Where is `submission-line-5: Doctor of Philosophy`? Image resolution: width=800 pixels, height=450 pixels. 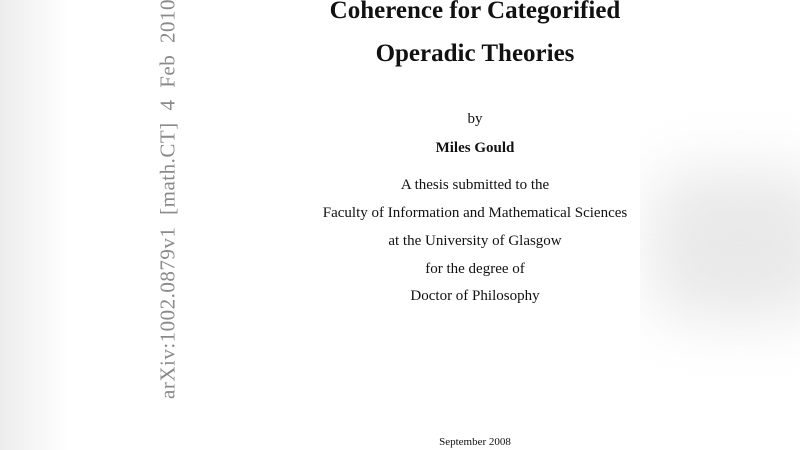
submission-line-5: Doctor of Philosophy is located at coordinates (475, 296).